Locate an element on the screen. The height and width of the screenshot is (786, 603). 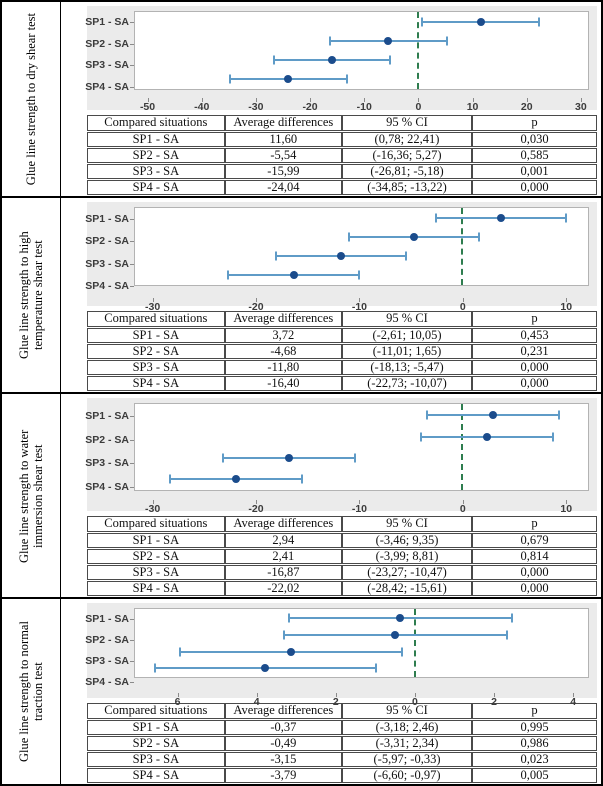
table-row: SP4 - SA -24,04 (-34,85; -13,22) 0,000 is located at coordinates (342, 187).